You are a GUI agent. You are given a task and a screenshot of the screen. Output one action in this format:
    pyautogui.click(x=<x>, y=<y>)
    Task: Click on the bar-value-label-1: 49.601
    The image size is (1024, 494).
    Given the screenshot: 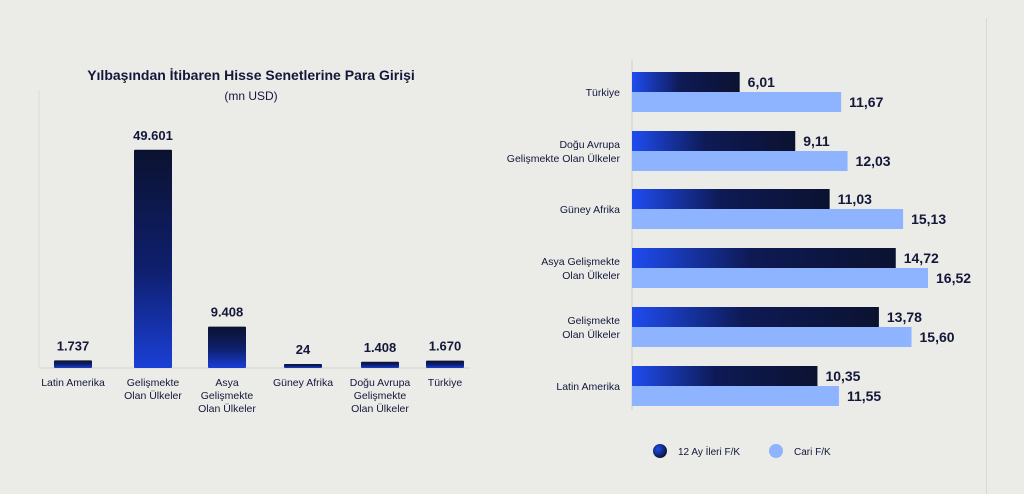 What is the action you would take?
    pyautogui.click(x=153, y=135)
    